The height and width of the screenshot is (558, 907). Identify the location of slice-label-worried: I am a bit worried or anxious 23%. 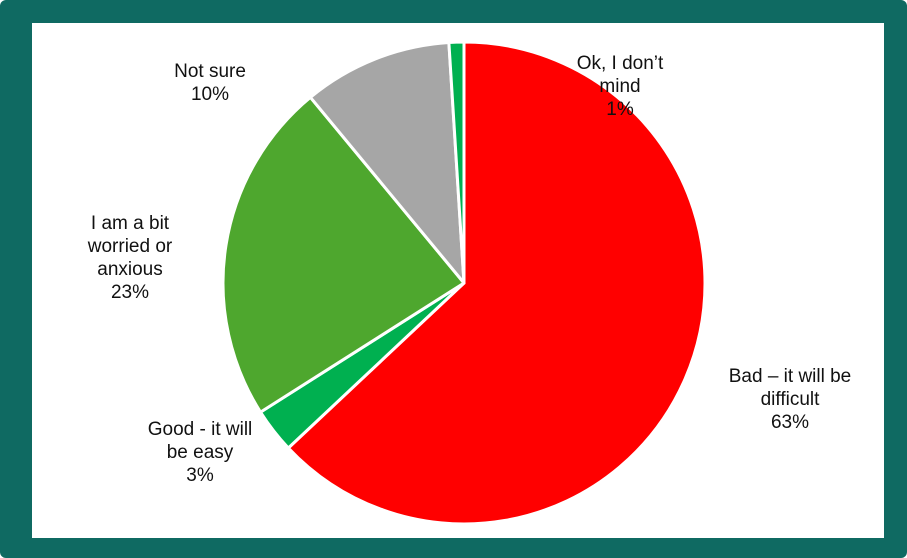
(130, 258).